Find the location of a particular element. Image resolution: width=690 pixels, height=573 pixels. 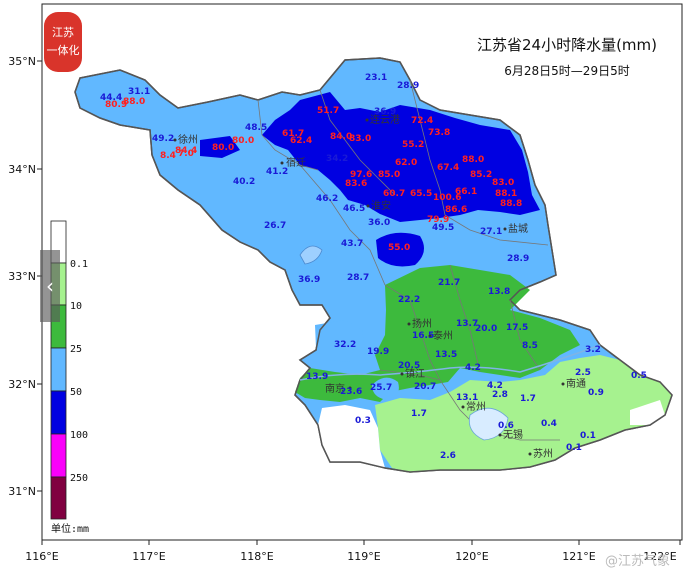

svg-text: 一体化 is located at coordinates (63, 50).